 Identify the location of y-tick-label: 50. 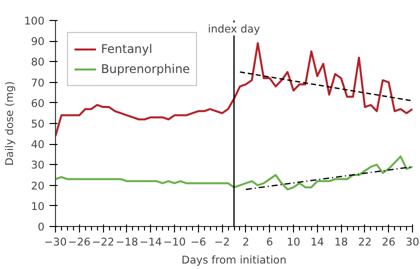
(37, 124).